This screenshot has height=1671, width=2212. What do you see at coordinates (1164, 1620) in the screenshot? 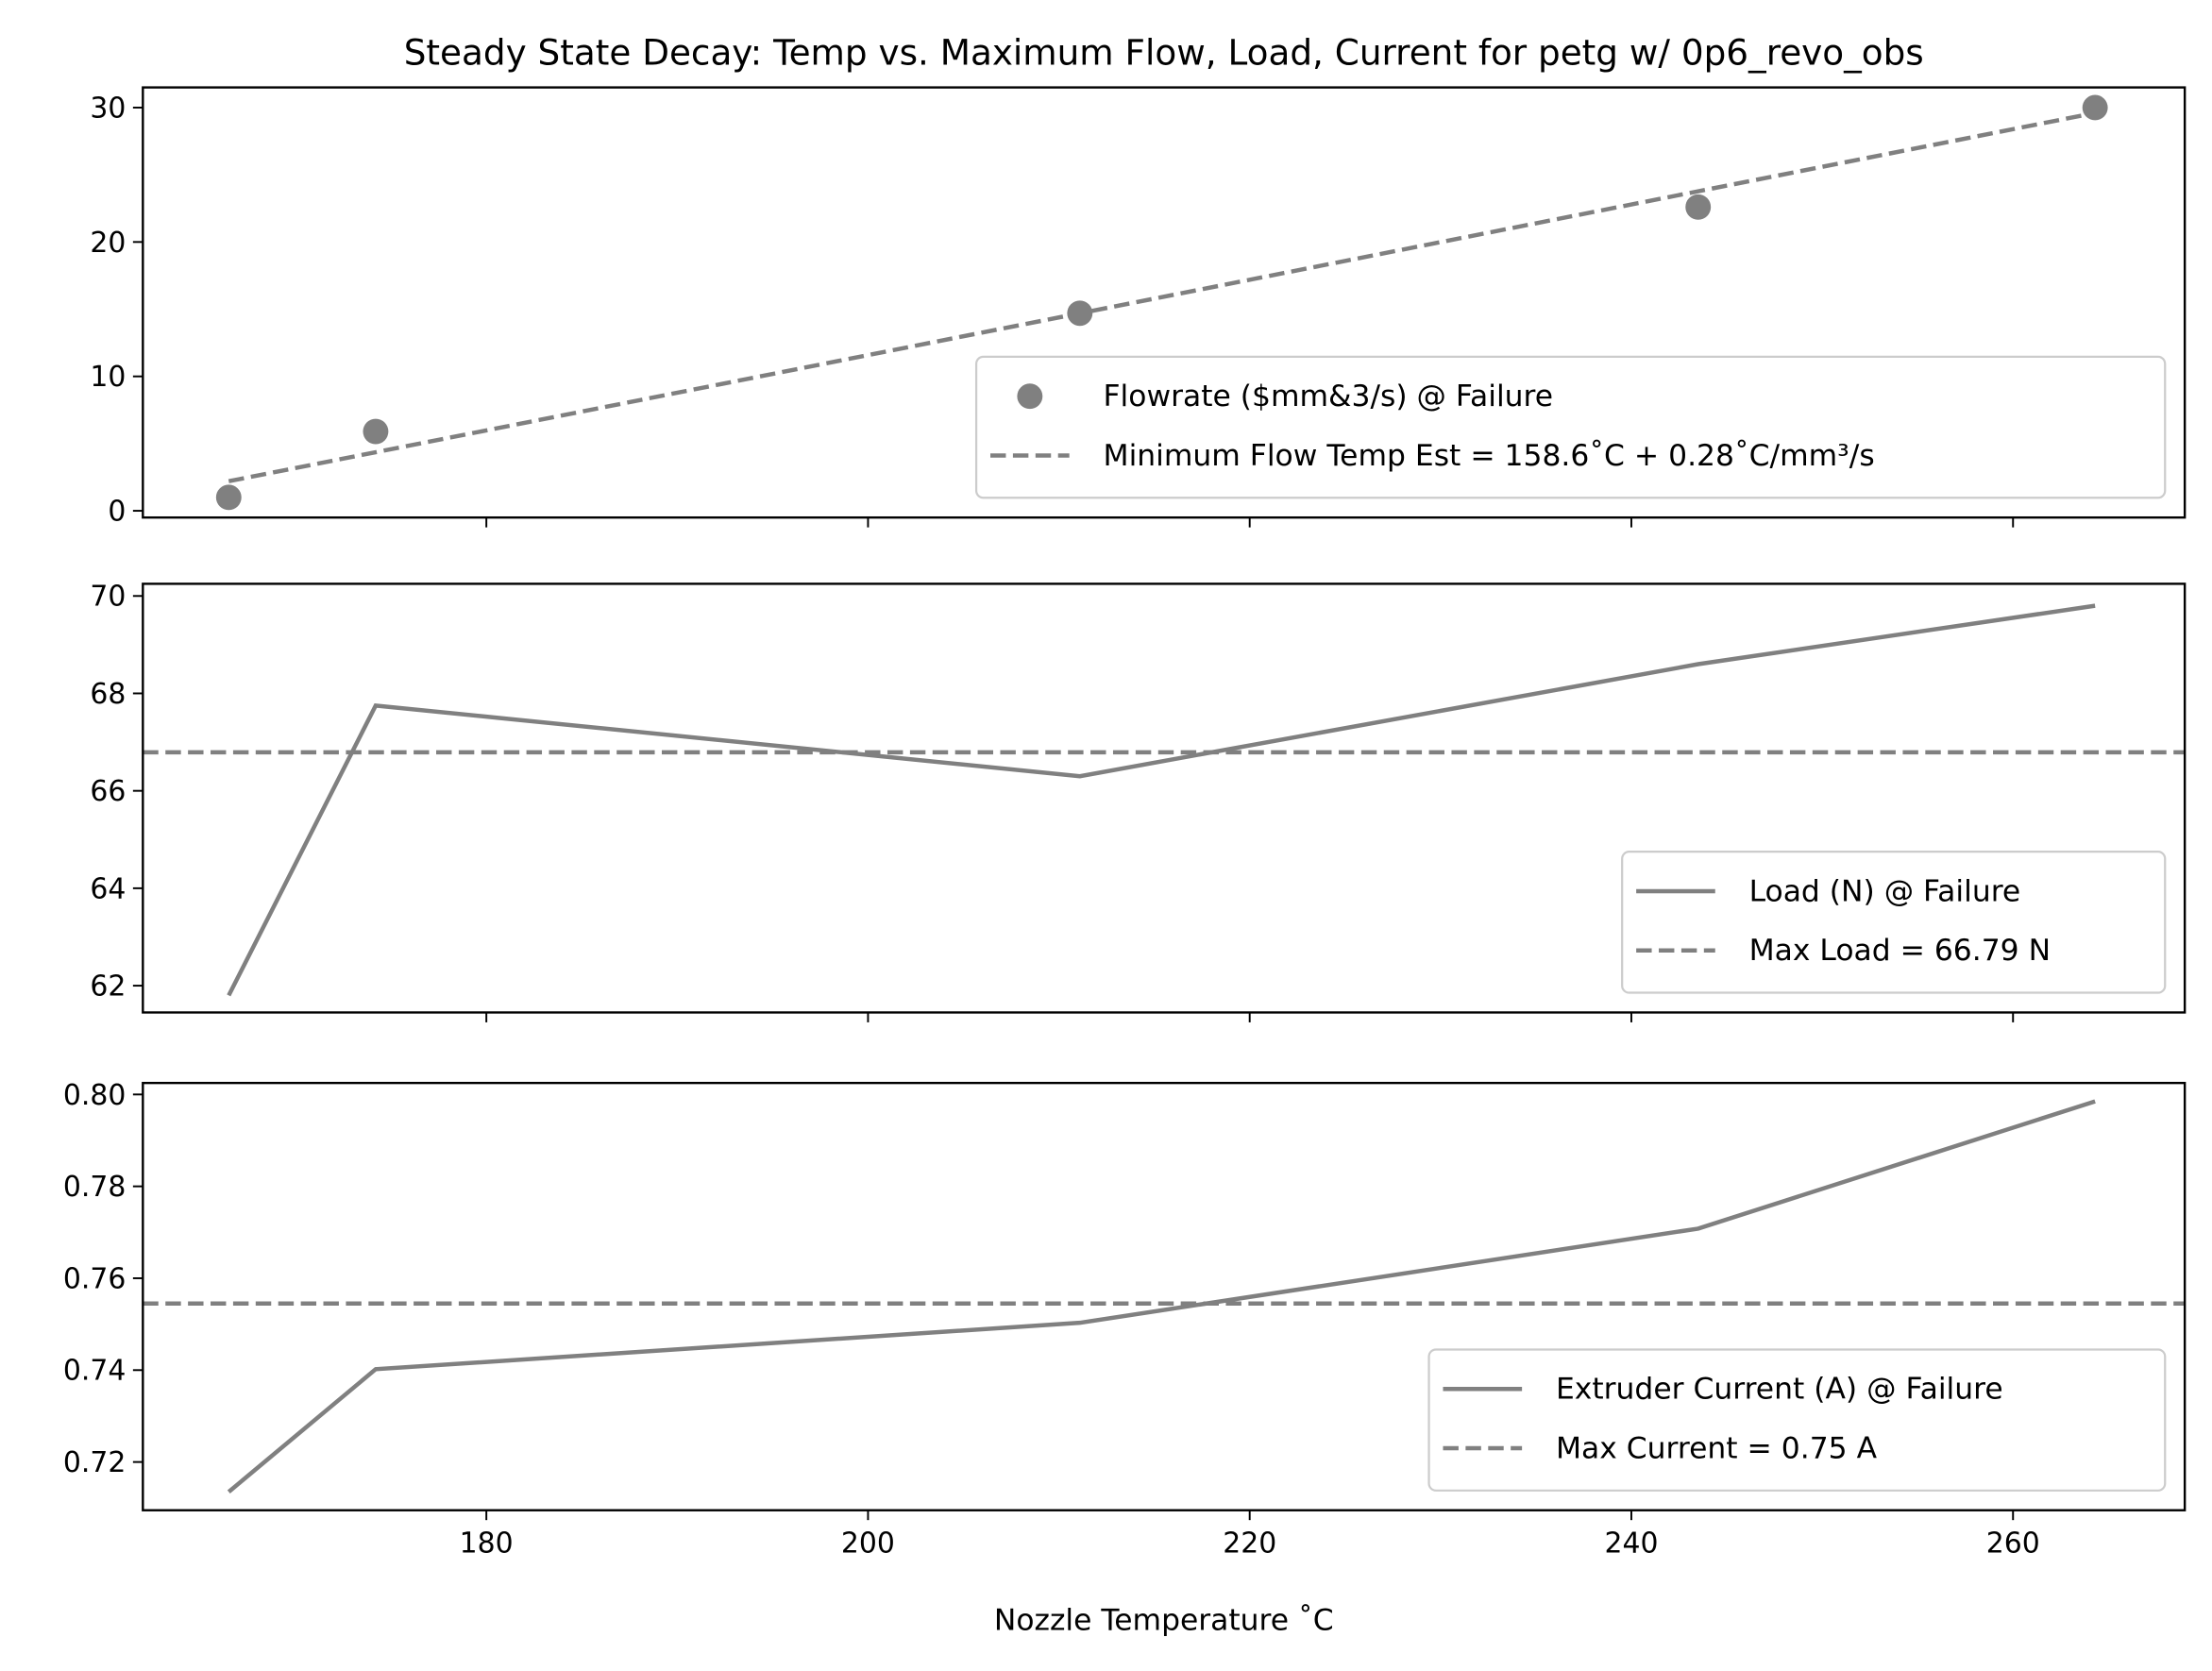
I see `x-axis-label: Nozzle Temperature ˚C` at bounding box center [1164, 1620].